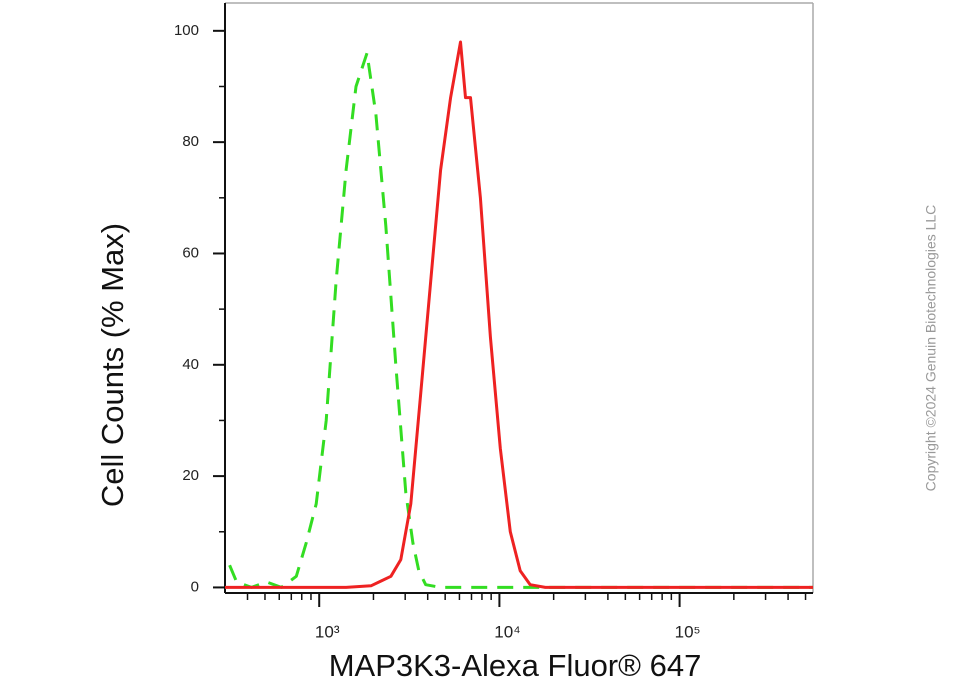  Describe the element at coordinates (190, 141) in the screenshot. I see `y-tick-label: 80` at that location.